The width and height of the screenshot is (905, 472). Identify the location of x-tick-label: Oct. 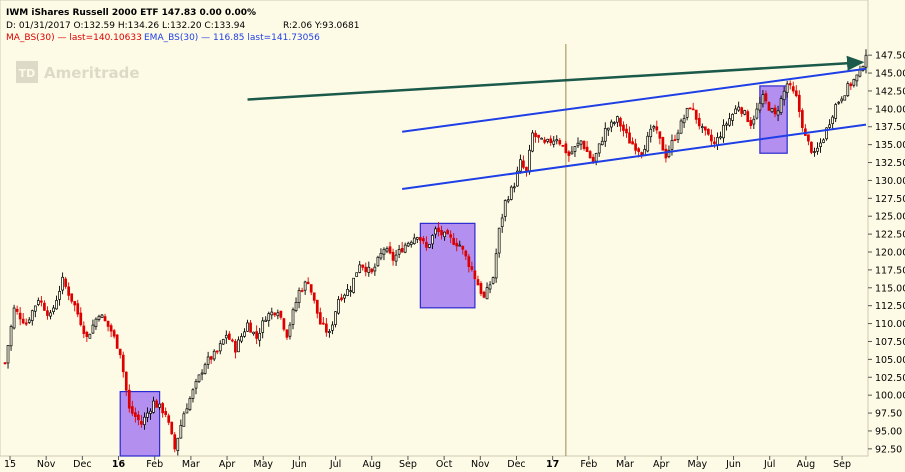
(444, 464).